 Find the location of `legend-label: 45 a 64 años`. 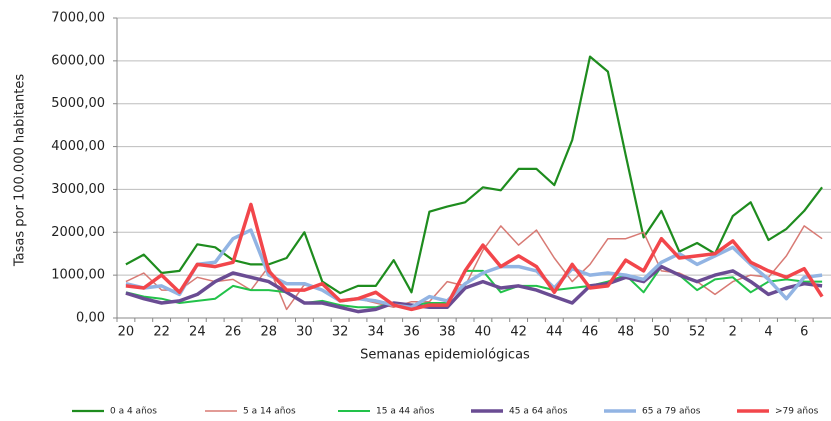

legend-label: 45 a 64 años is located at coordinates (538, 412).